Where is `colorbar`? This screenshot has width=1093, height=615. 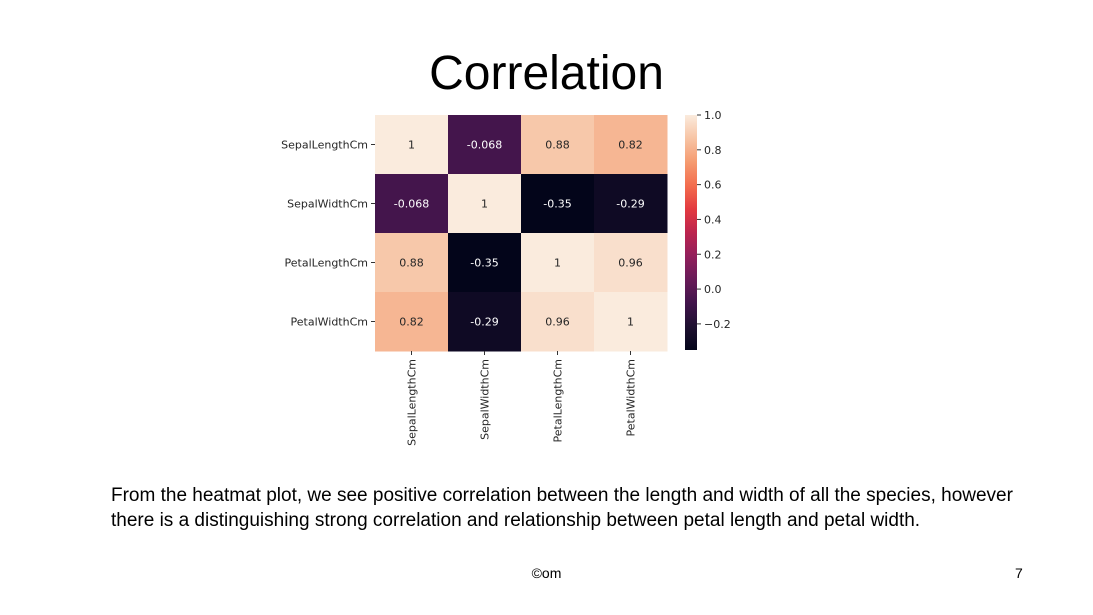 colorbar is located at coordinates (691, 232).